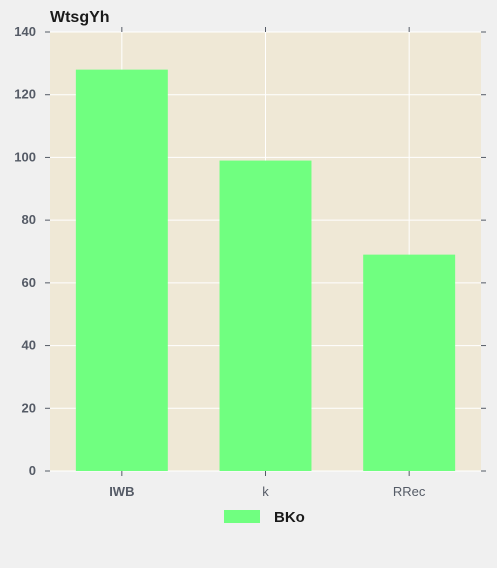  What do you see at coordinates (32, 470) in the screenshot?
I see `y-tick-label-0: 0` at bounding box center [32, 470].